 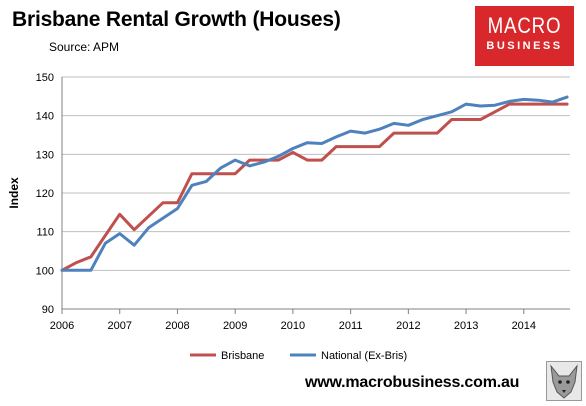 What do you see at coordinates (524, 46) in the screenshot?
I see `logo-line-business: BUSINESS` at bounding box center [524, 46].